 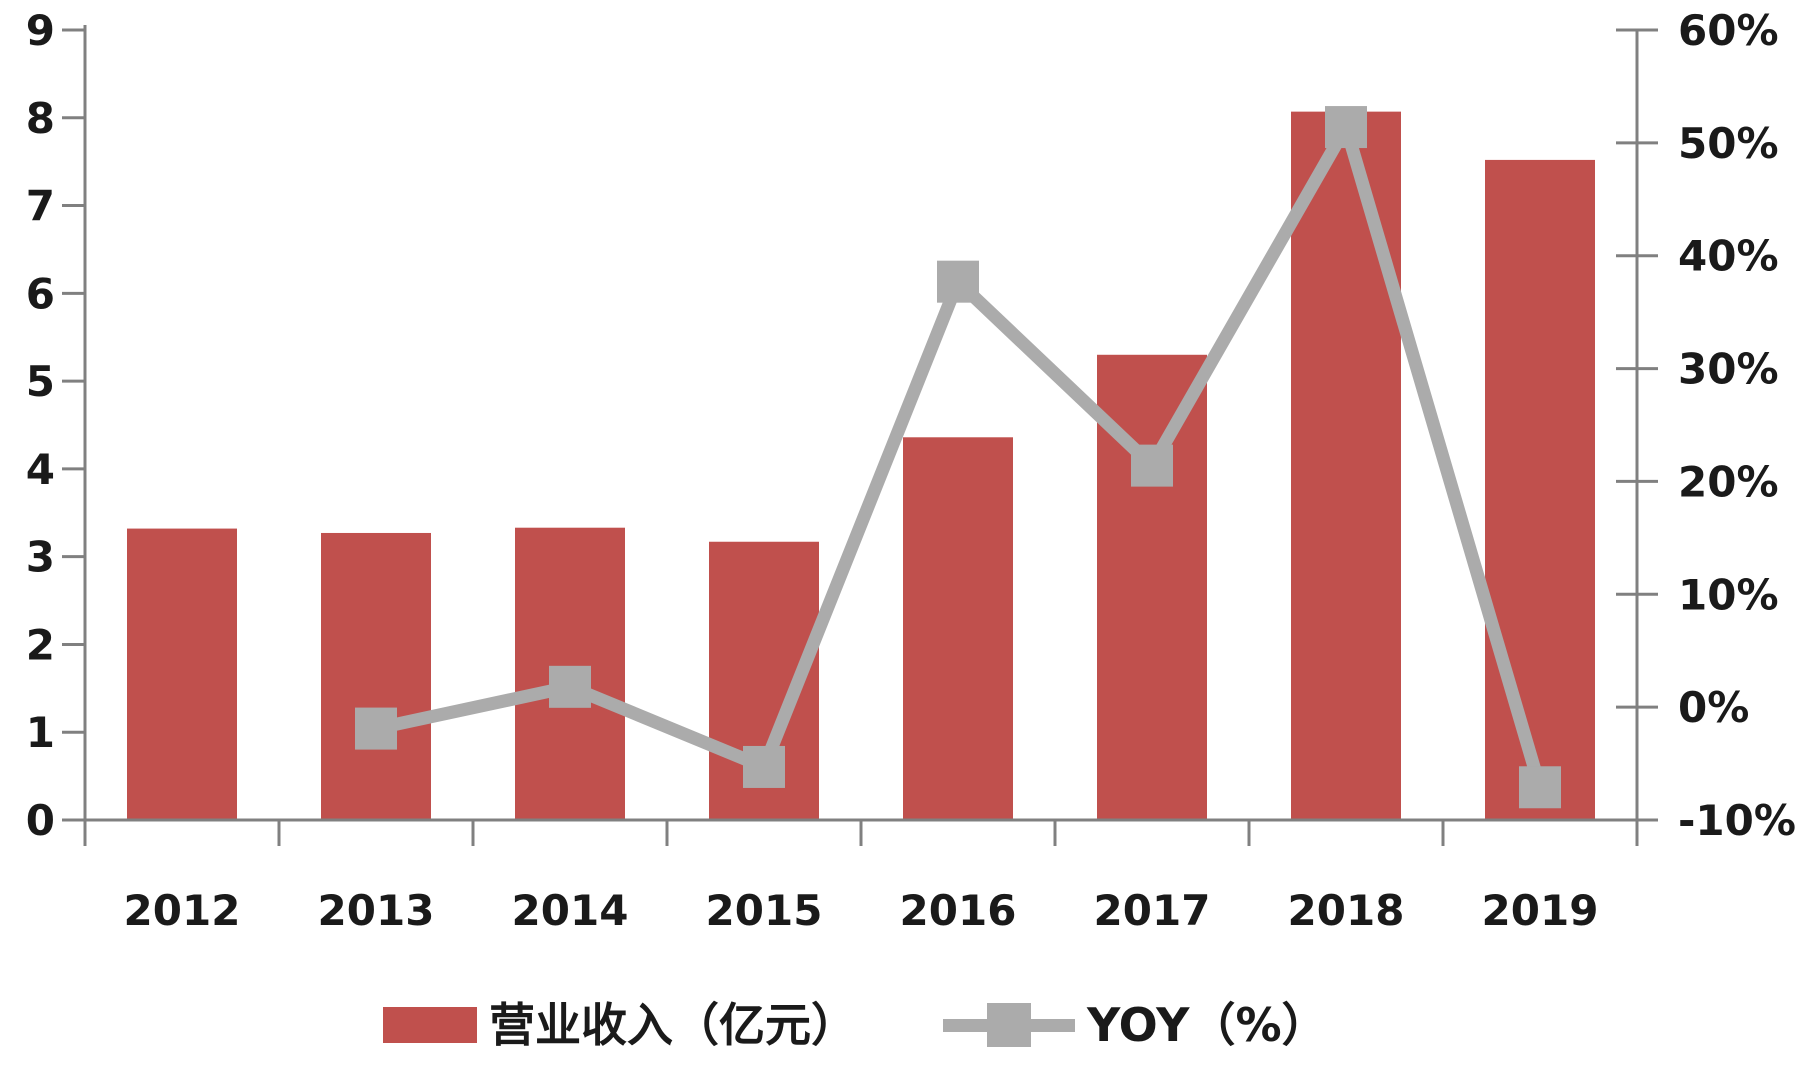 I want to click on bar-2016, so click(x=958, y=628).